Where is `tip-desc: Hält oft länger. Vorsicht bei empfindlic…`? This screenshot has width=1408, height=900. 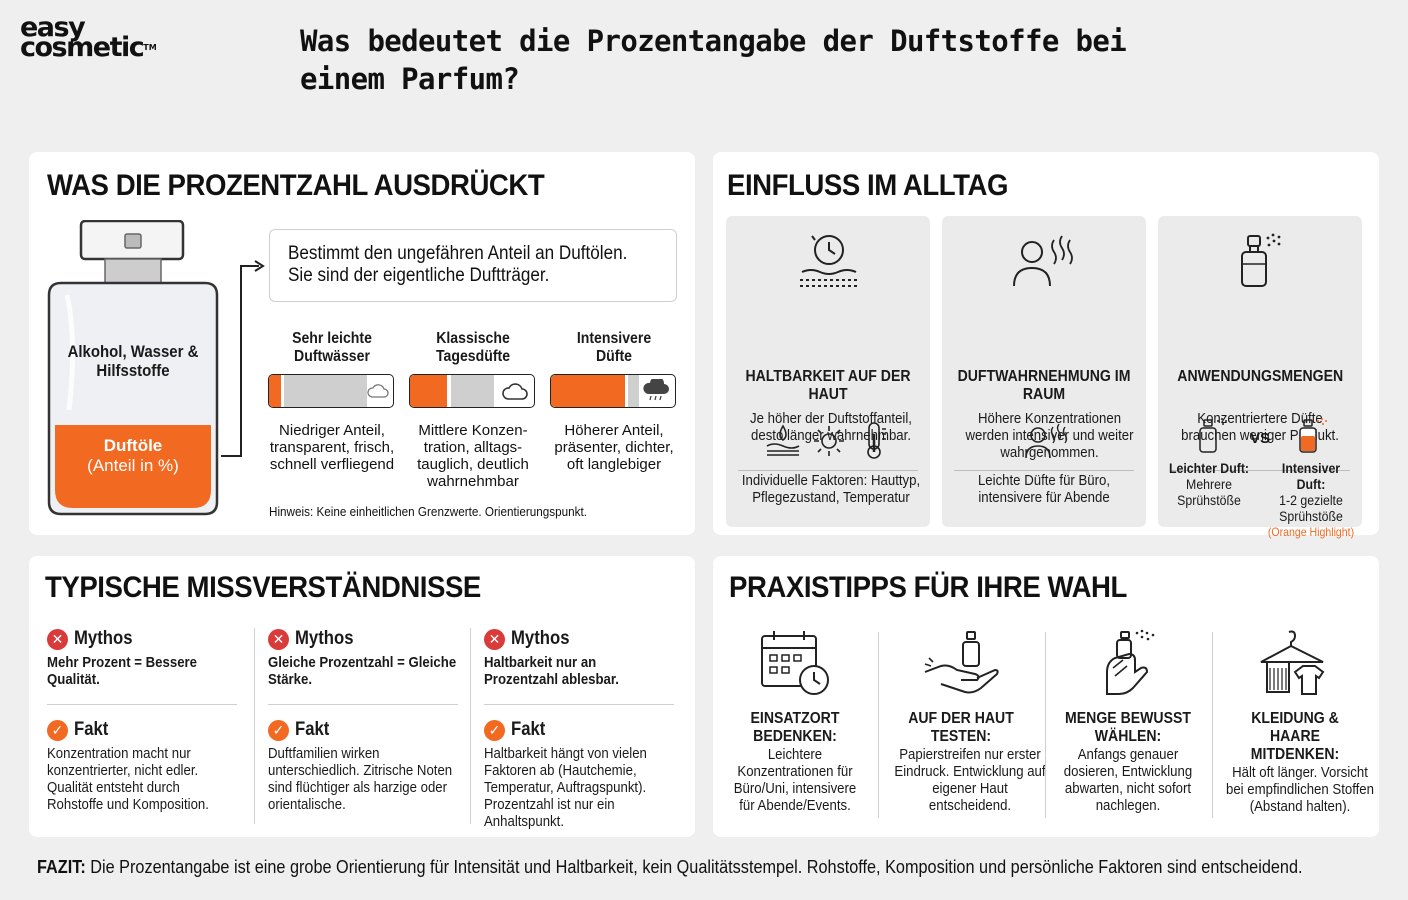 tip-desc: Hält oft länger. Vorsicht bei empfindlic… is located at coordinates (1299, 789).